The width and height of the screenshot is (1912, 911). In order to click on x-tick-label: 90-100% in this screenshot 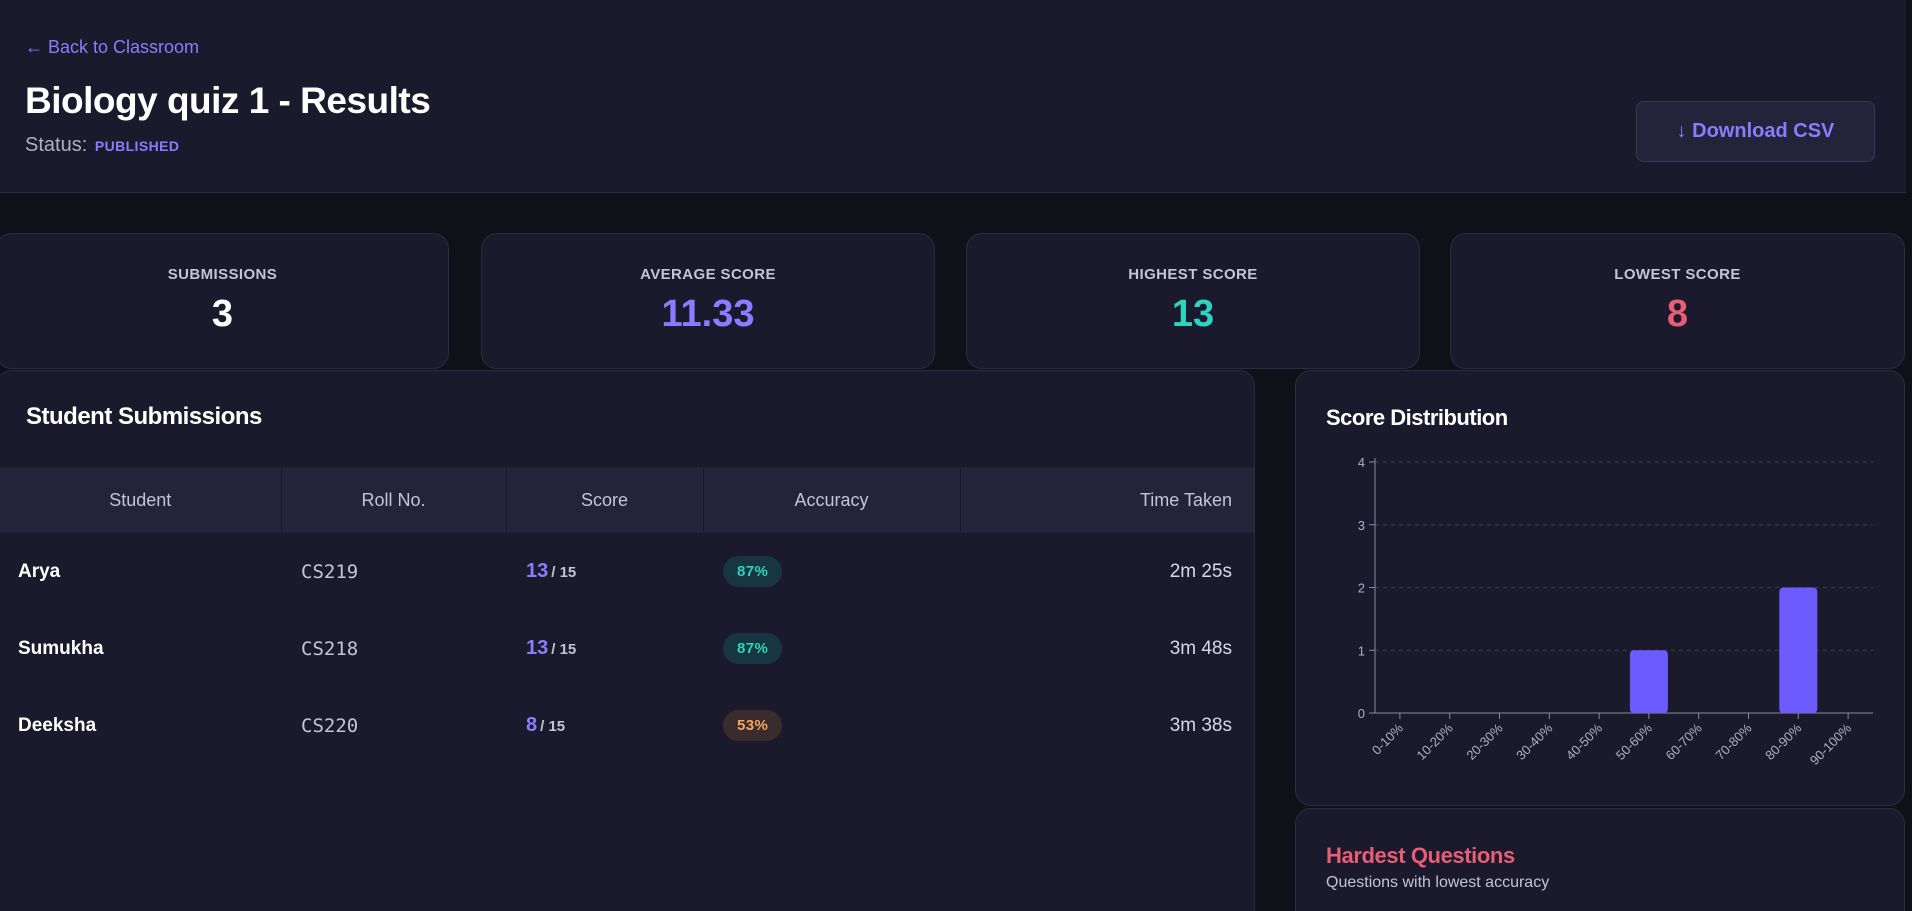, I will do `click(1831, 744)`.